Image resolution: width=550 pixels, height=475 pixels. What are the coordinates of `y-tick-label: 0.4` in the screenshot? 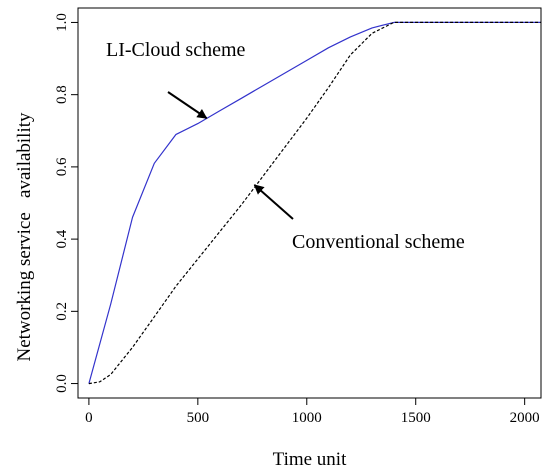 It's located at (62, 238).